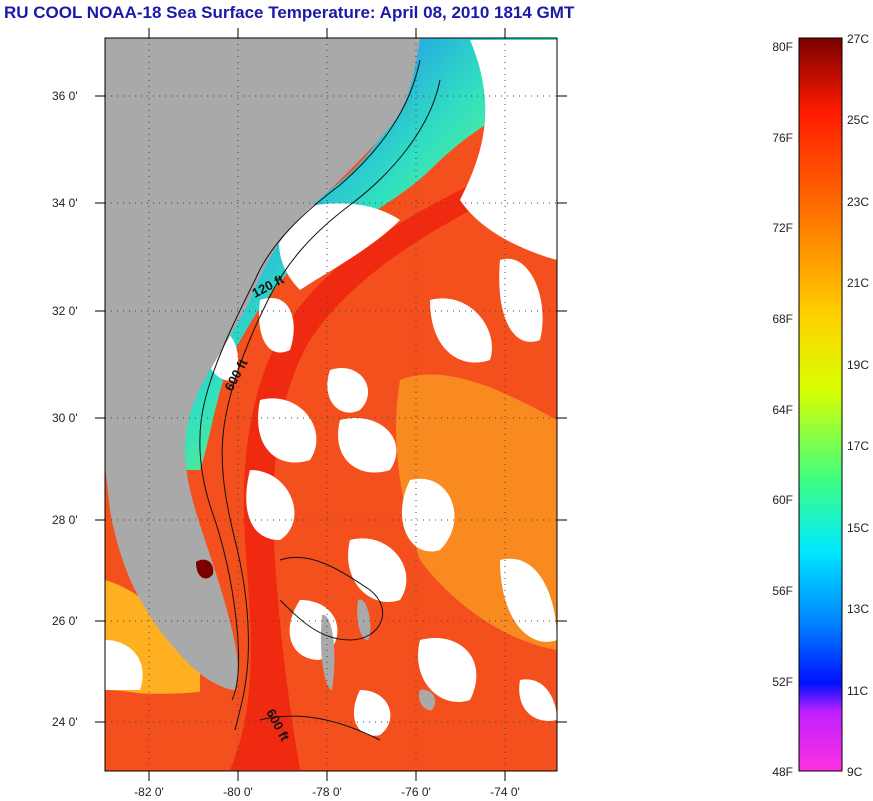 This screenshot has height=801, width=873. I want to click on lat-label: 36 0', so click(65, 96).